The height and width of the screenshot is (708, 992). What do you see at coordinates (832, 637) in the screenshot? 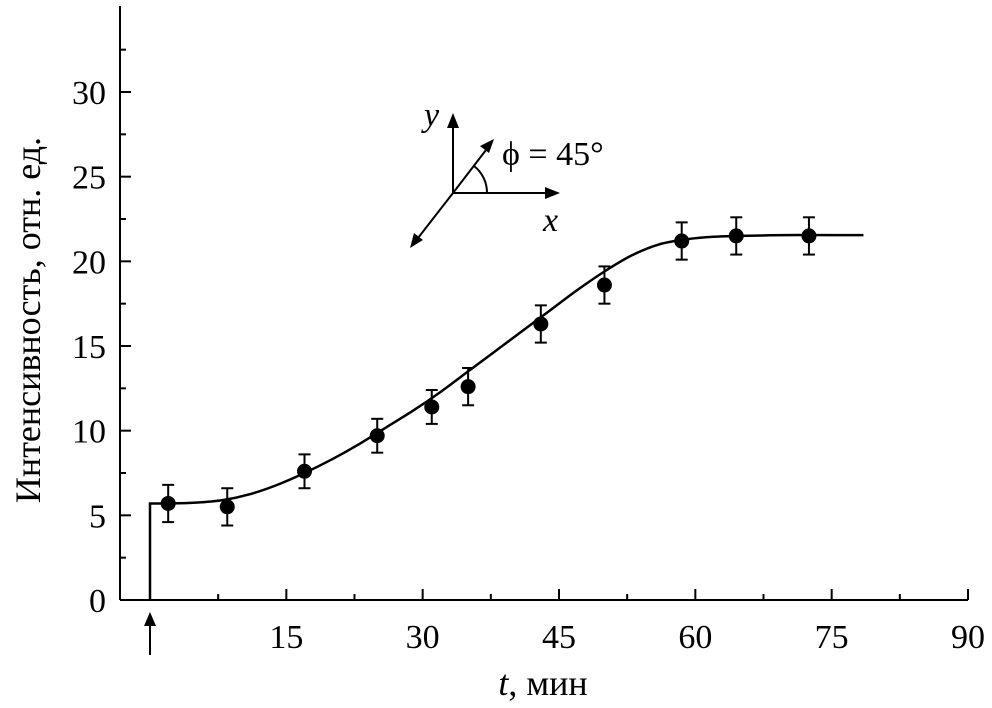
I see `x-tick-label: 75` at bounding box center [832, 637].